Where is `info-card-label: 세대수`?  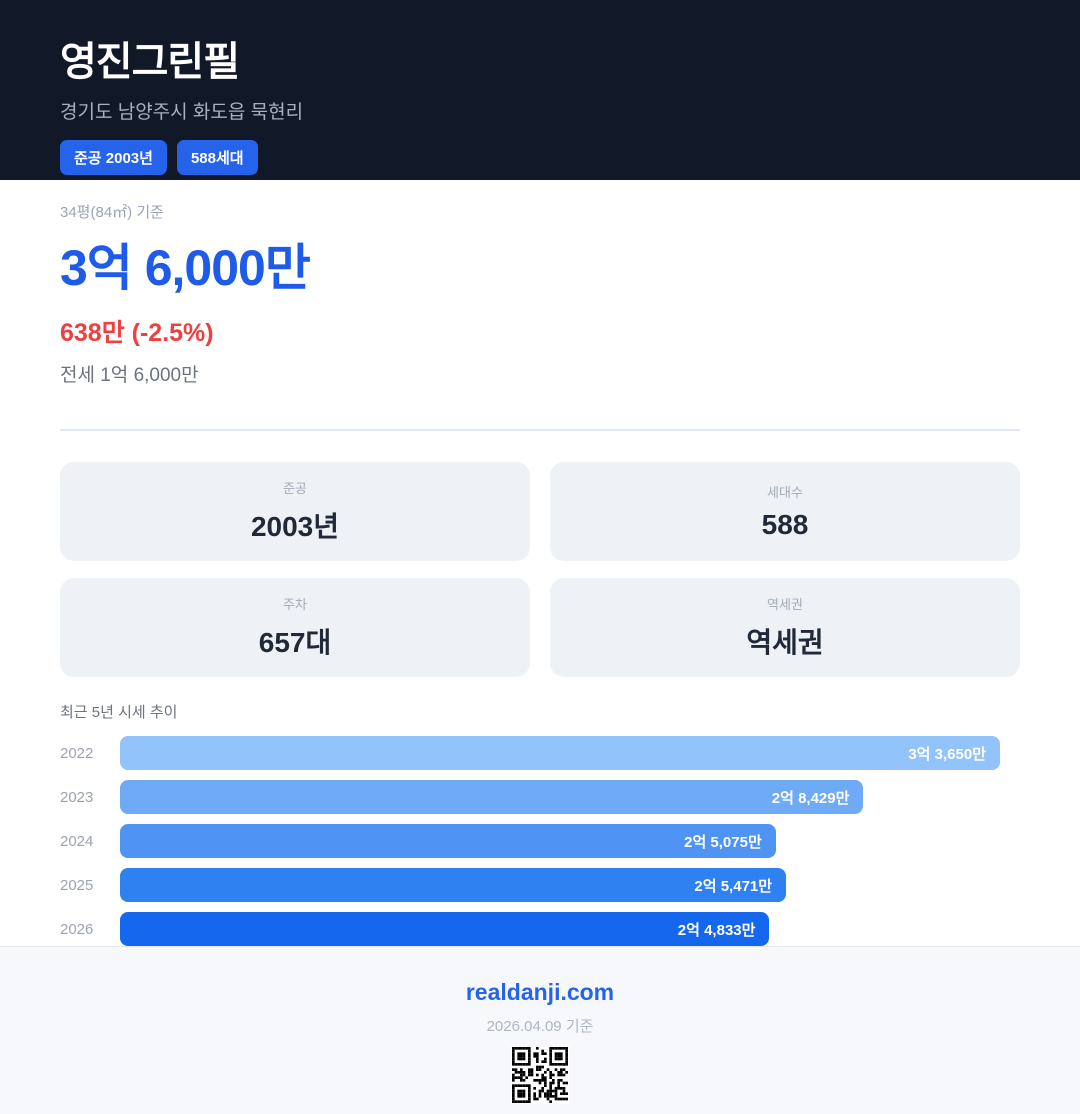
info-card-label: 세대수 is located at coordinates (785, 492).